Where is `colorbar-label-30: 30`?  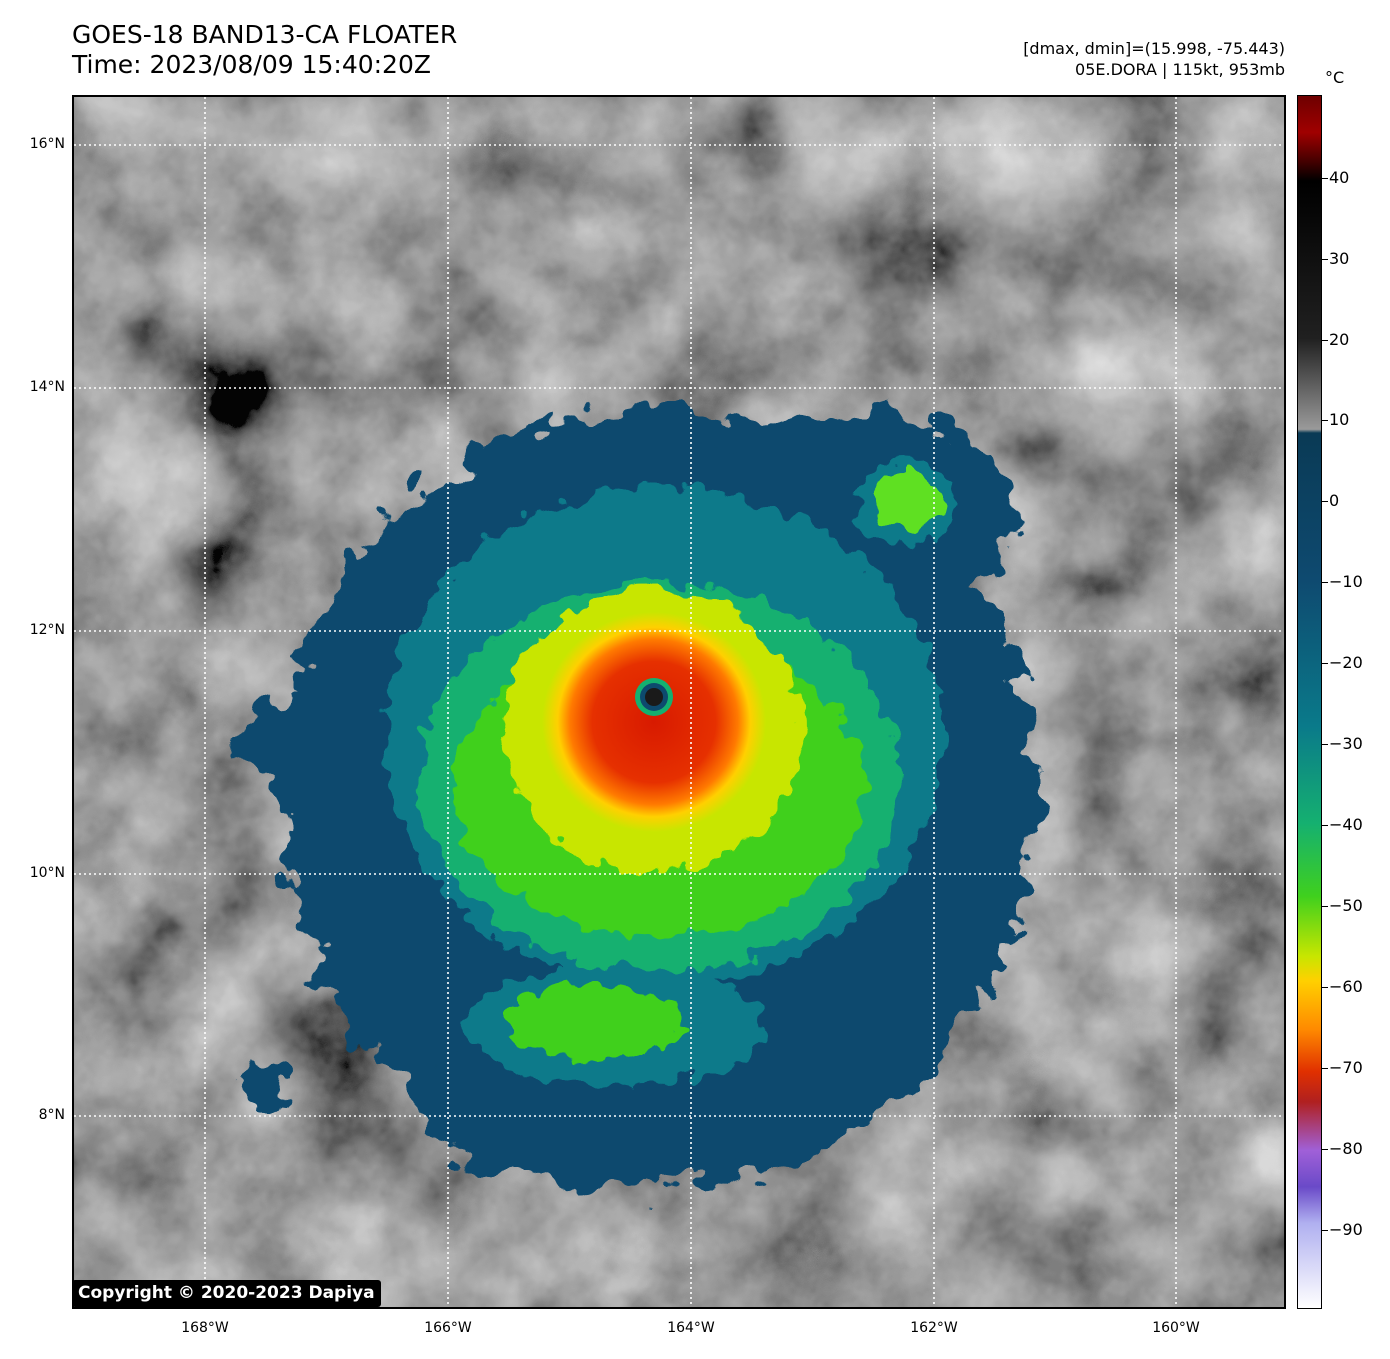
colorbar-label-30: 30 is located at coordinates (1339, 258).